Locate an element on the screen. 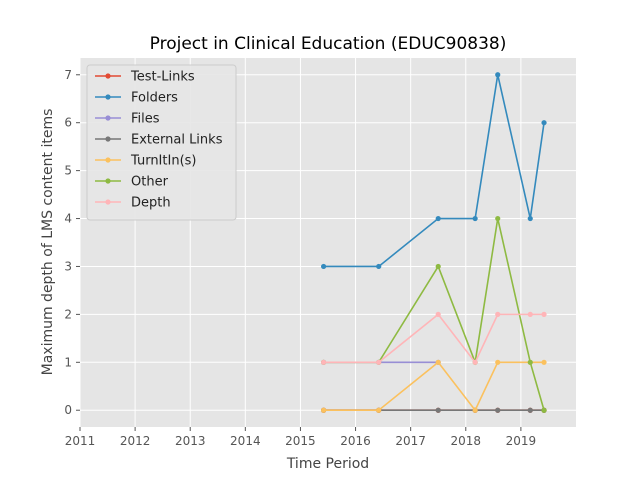 This screenshot has width=640, height=480. y-axis-label: Maximum depth of LMS content items is located at coordinates (48, 242).